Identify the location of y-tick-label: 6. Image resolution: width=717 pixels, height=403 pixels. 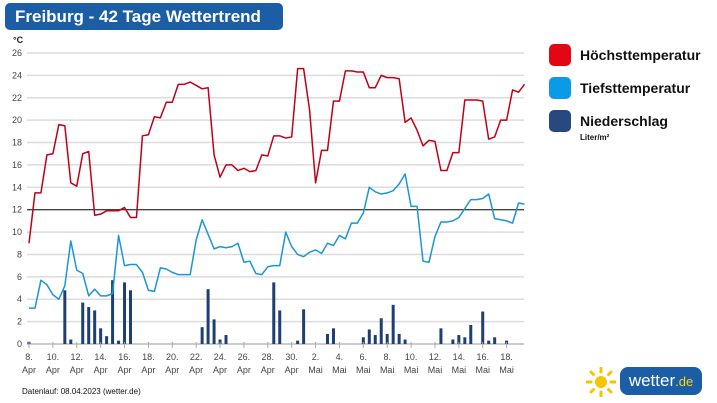
(19, 277).